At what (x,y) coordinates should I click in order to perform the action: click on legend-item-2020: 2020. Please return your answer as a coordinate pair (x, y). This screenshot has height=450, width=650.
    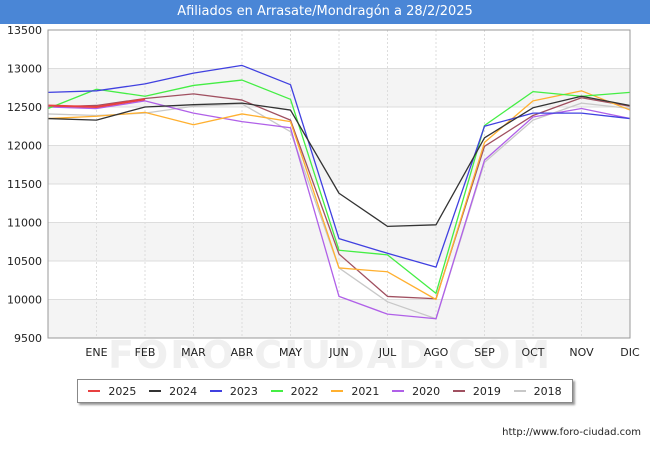
    Looking at the image, I should click on (416, 391).